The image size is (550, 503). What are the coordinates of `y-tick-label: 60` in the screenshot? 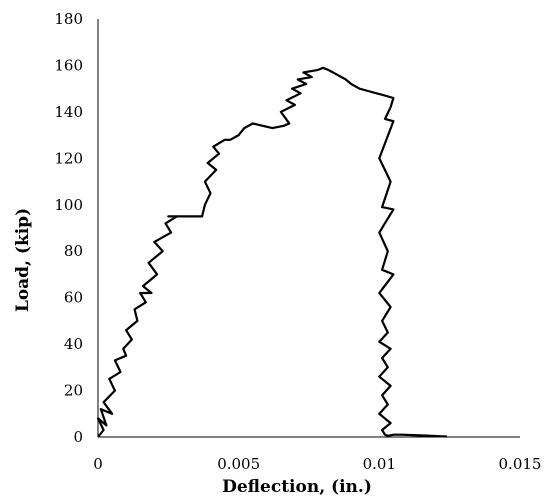 It's located at (73, 298).